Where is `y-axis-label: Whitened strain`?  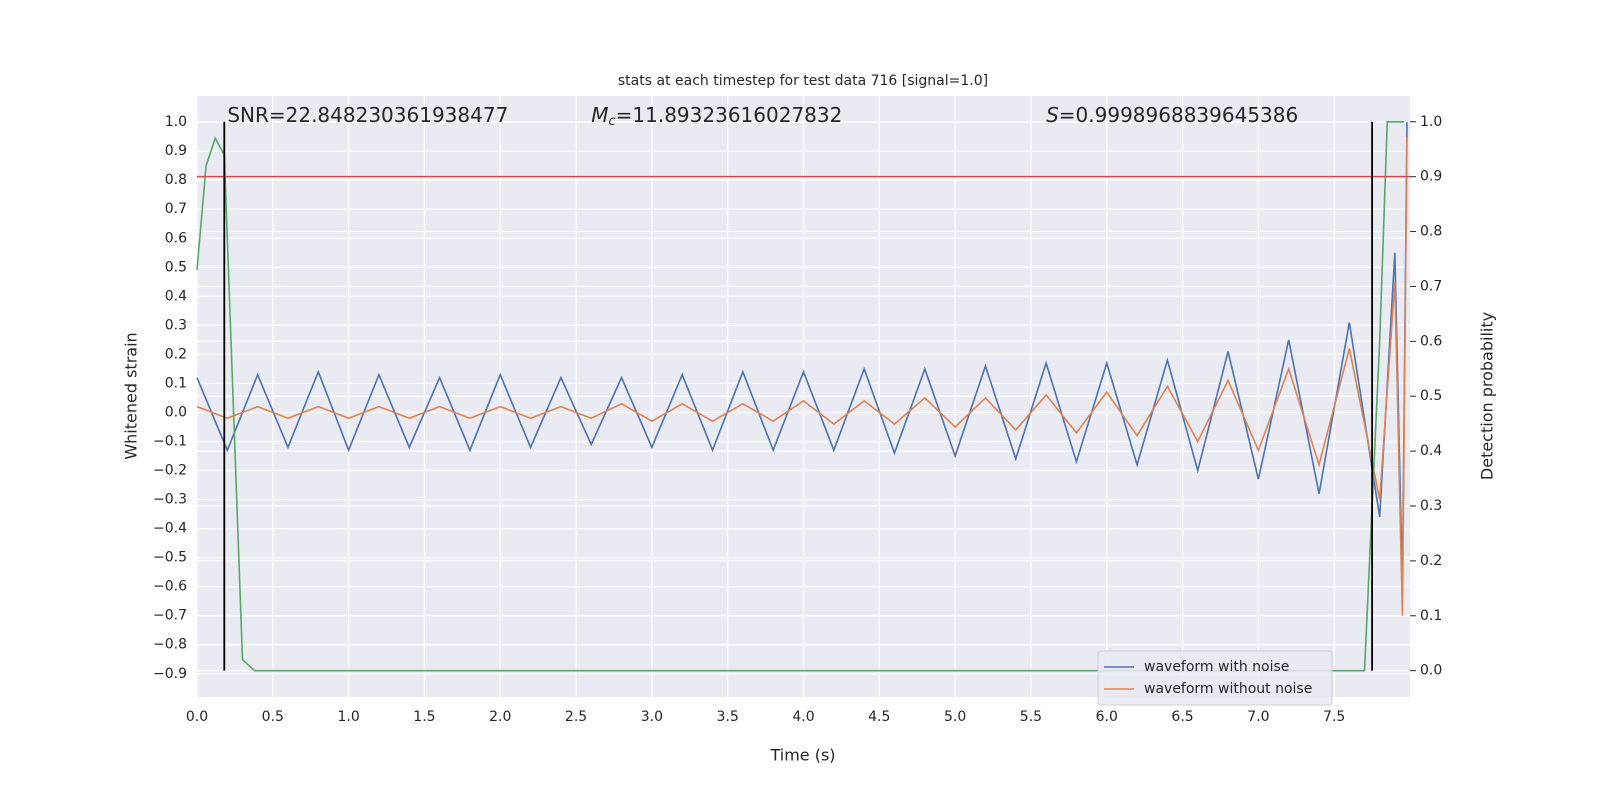 y-axis-label: Whitened strain is located at coordinates (131, 395).